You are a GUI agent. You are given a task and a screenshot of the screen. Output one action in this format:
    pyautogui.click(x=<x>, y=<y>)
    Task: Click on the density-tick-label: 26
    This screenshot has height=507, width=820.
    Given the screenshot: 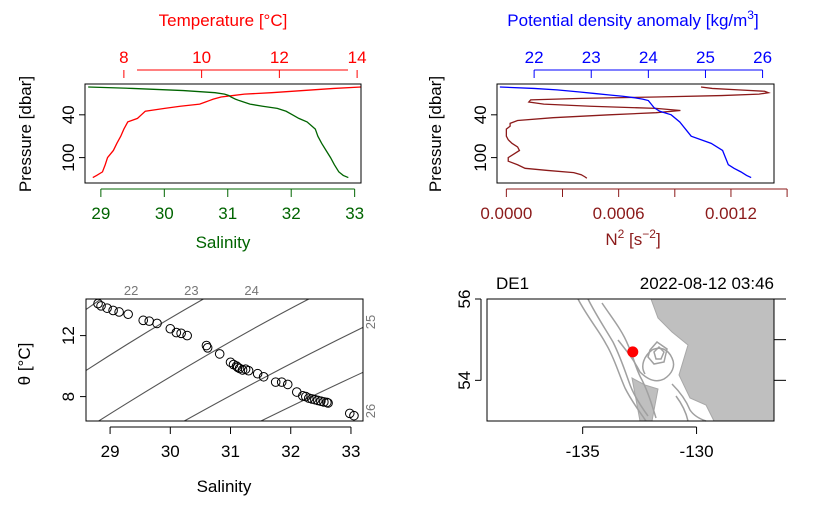 What is the action you would take?
    pyautogui.click(x=762, y=57)
    